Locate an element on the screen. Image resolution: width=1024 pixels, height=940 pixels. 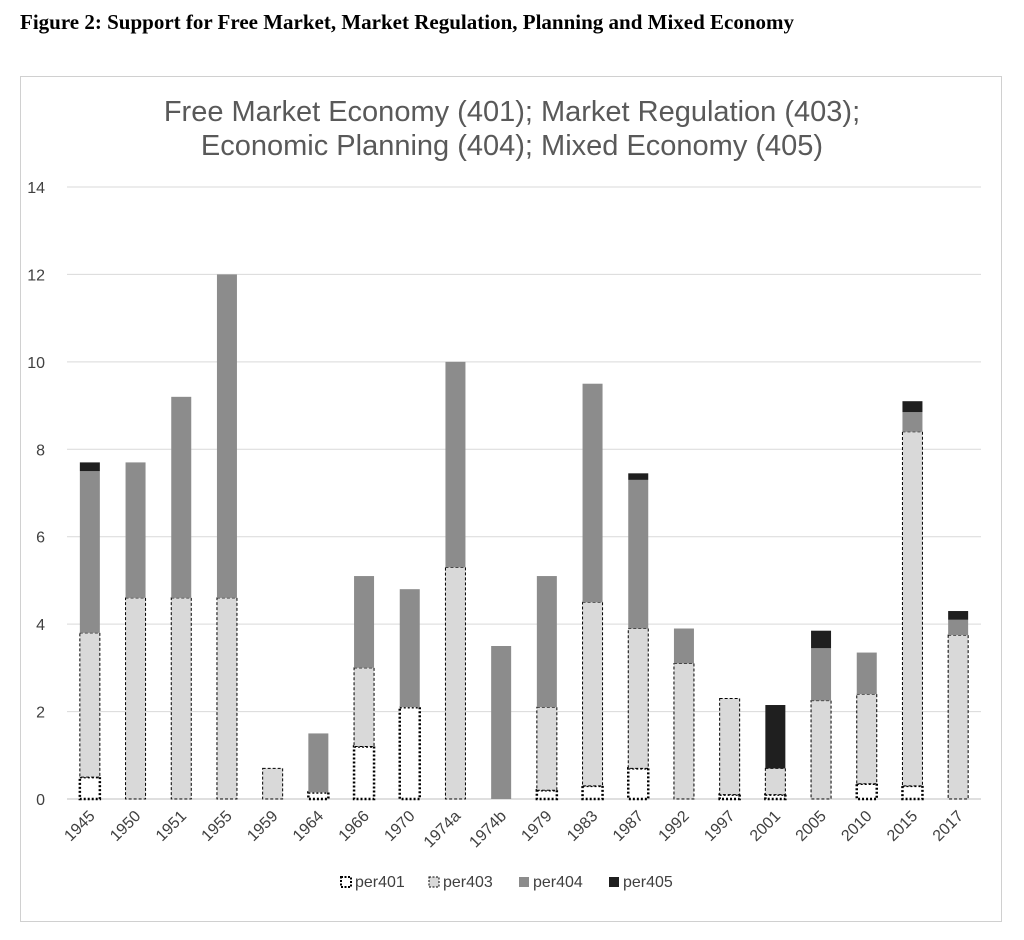
x-tick-label-1970: 1970 is located at coordinates (399, 826).